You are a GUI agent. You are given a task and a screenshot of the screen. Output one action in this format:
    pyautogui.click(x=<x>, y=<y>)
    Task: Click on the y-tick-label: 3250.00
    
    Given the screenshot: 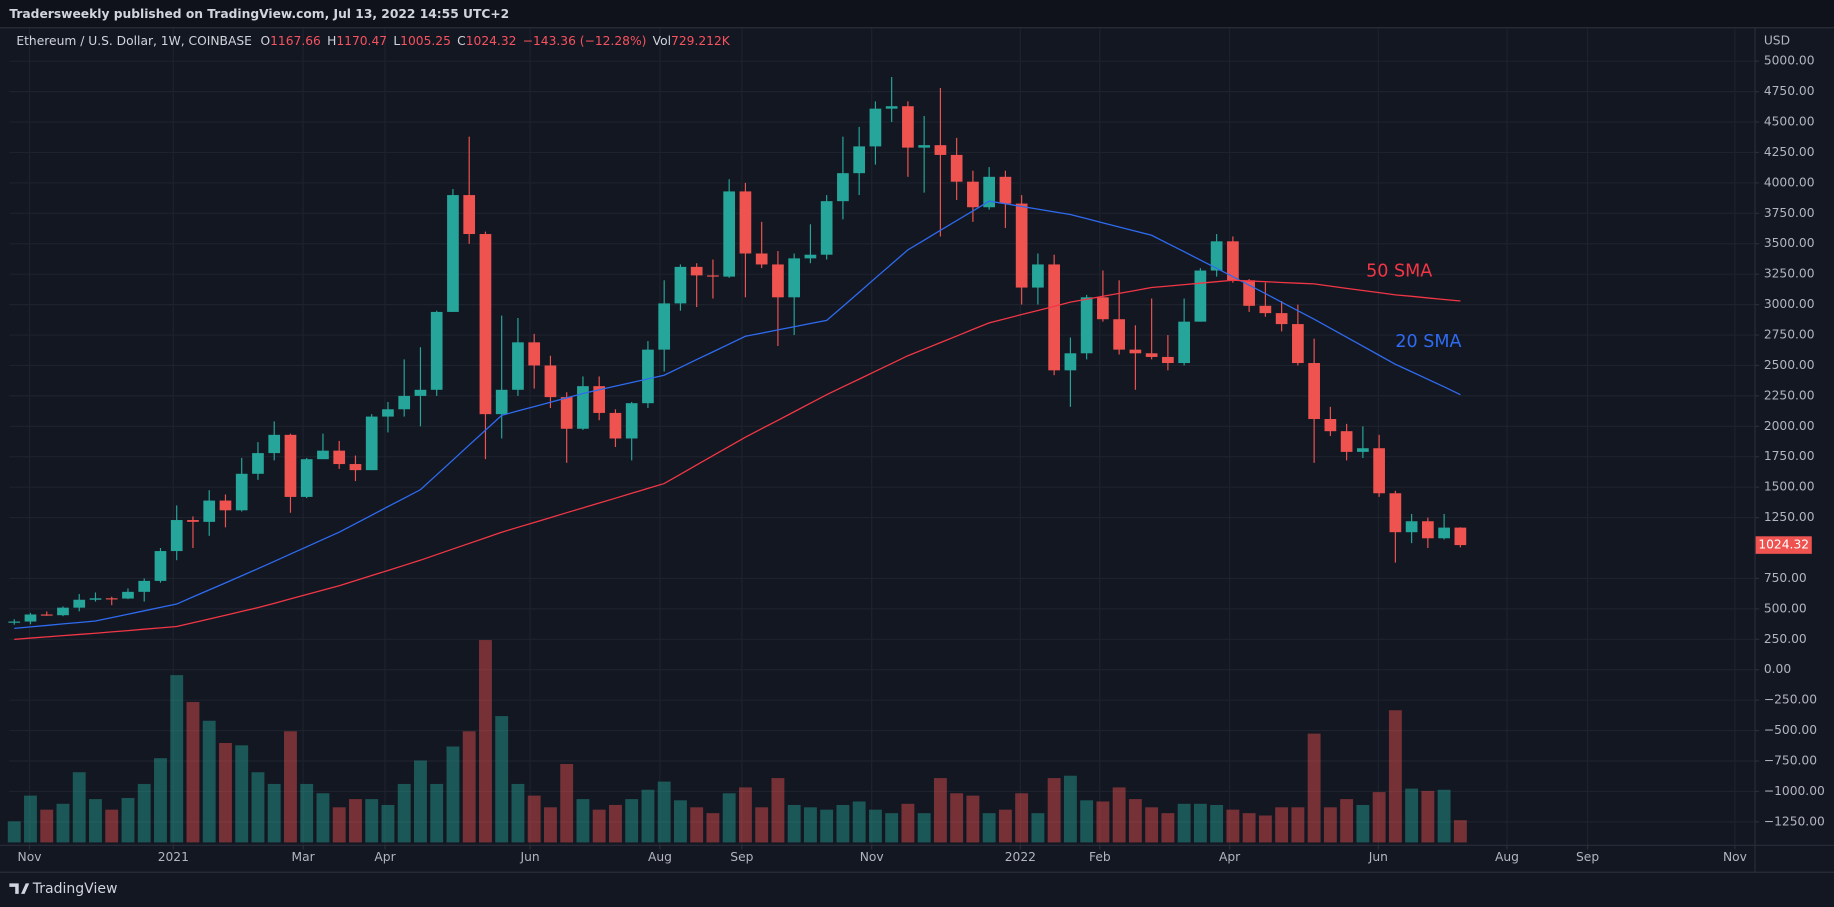 What is the action you would take?
    pyautogui.click(x=1789, y=274)
    